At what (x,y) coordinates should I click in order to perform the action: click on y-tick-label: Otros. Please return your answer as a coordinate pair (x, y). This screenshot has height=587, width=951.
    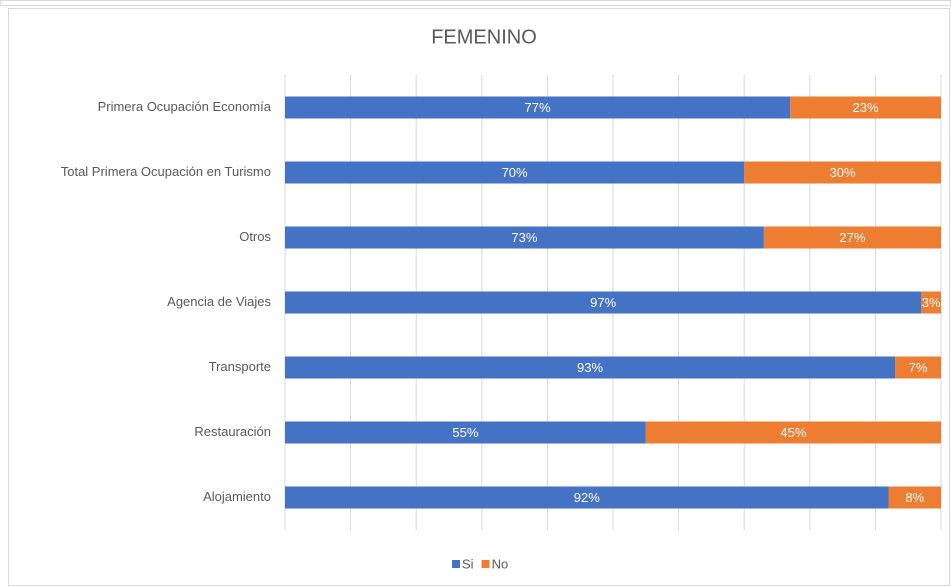
    Looking at the image, I should click on (255, 236).